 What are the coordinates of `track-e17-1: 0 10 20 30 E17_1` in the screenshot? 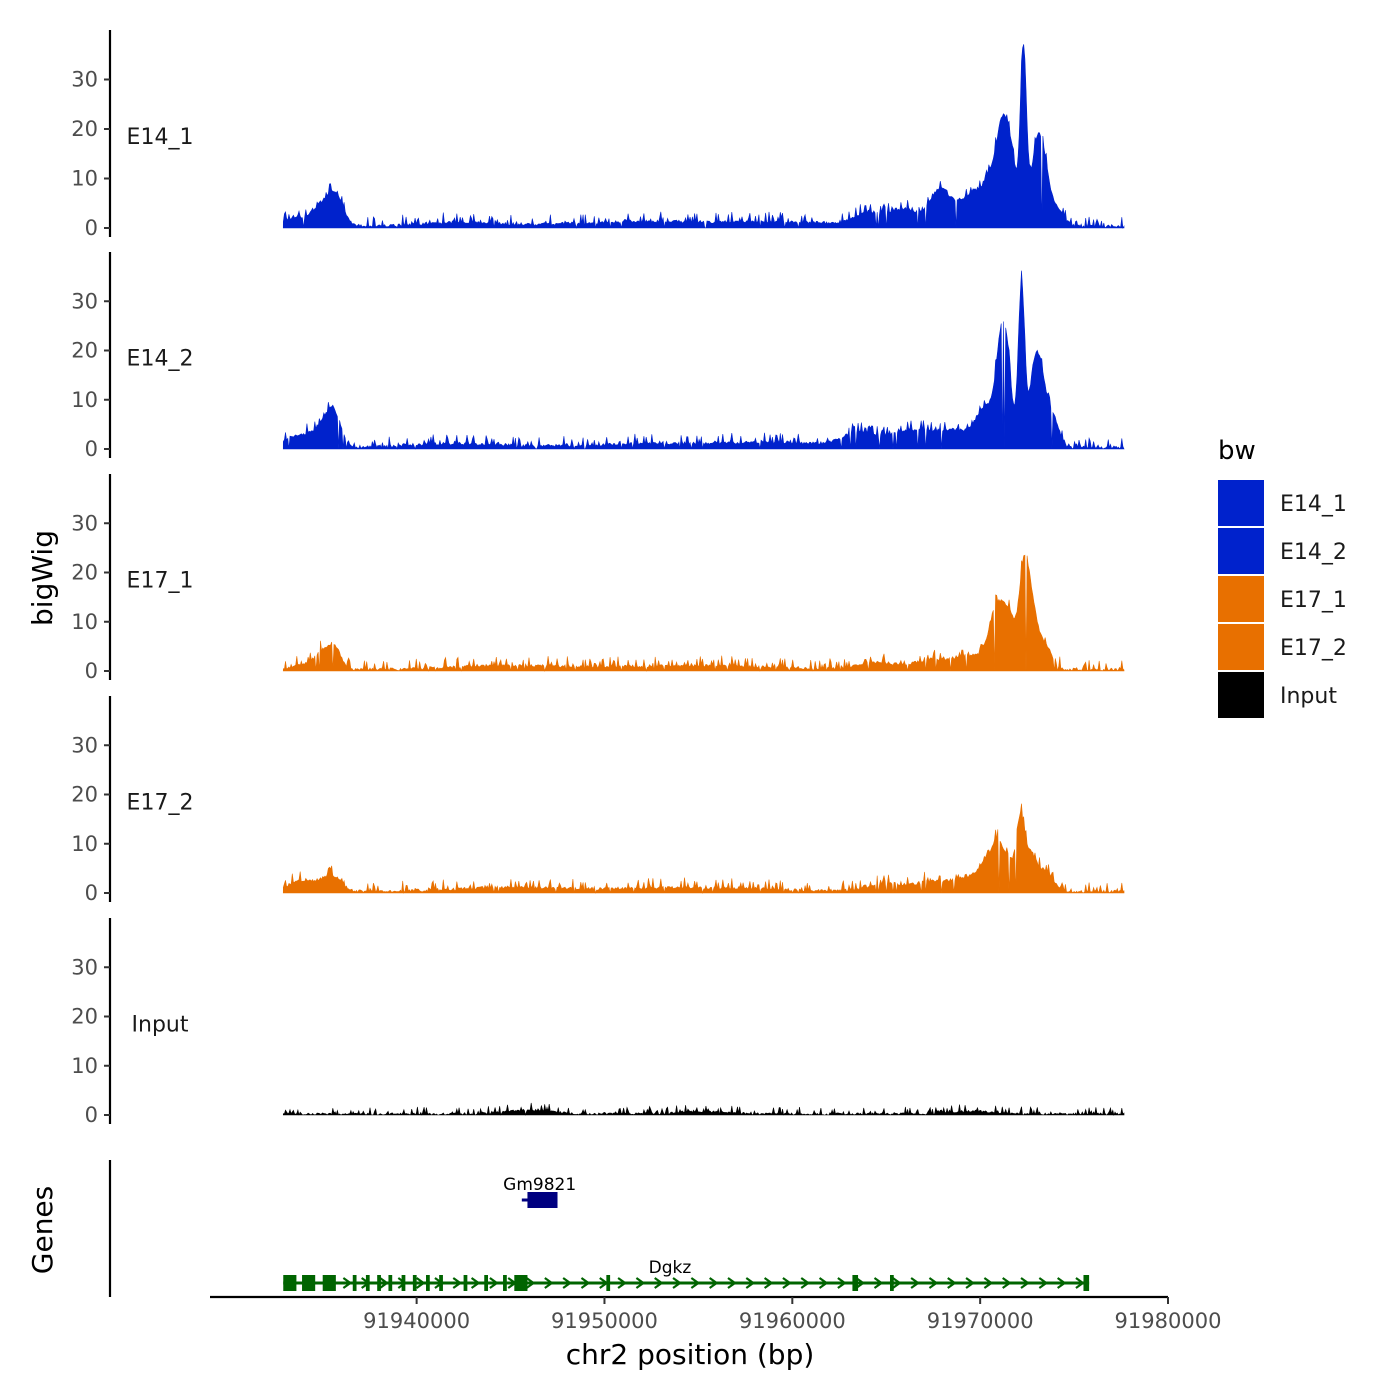 It's located at (598, 578).